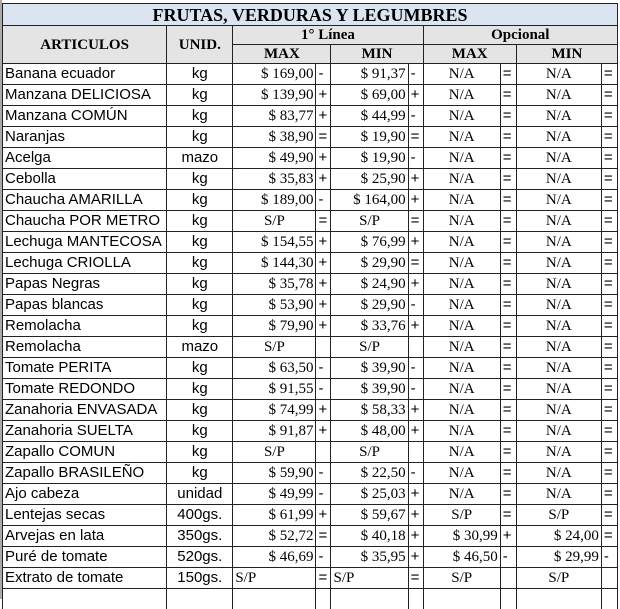 Image resolution: width=620 pixels, height=609 pixels. What do you see at coordinates (369, 515) in the screenshot?
I see `linea-min: $ 59,67` at bounding box center [369, 515].